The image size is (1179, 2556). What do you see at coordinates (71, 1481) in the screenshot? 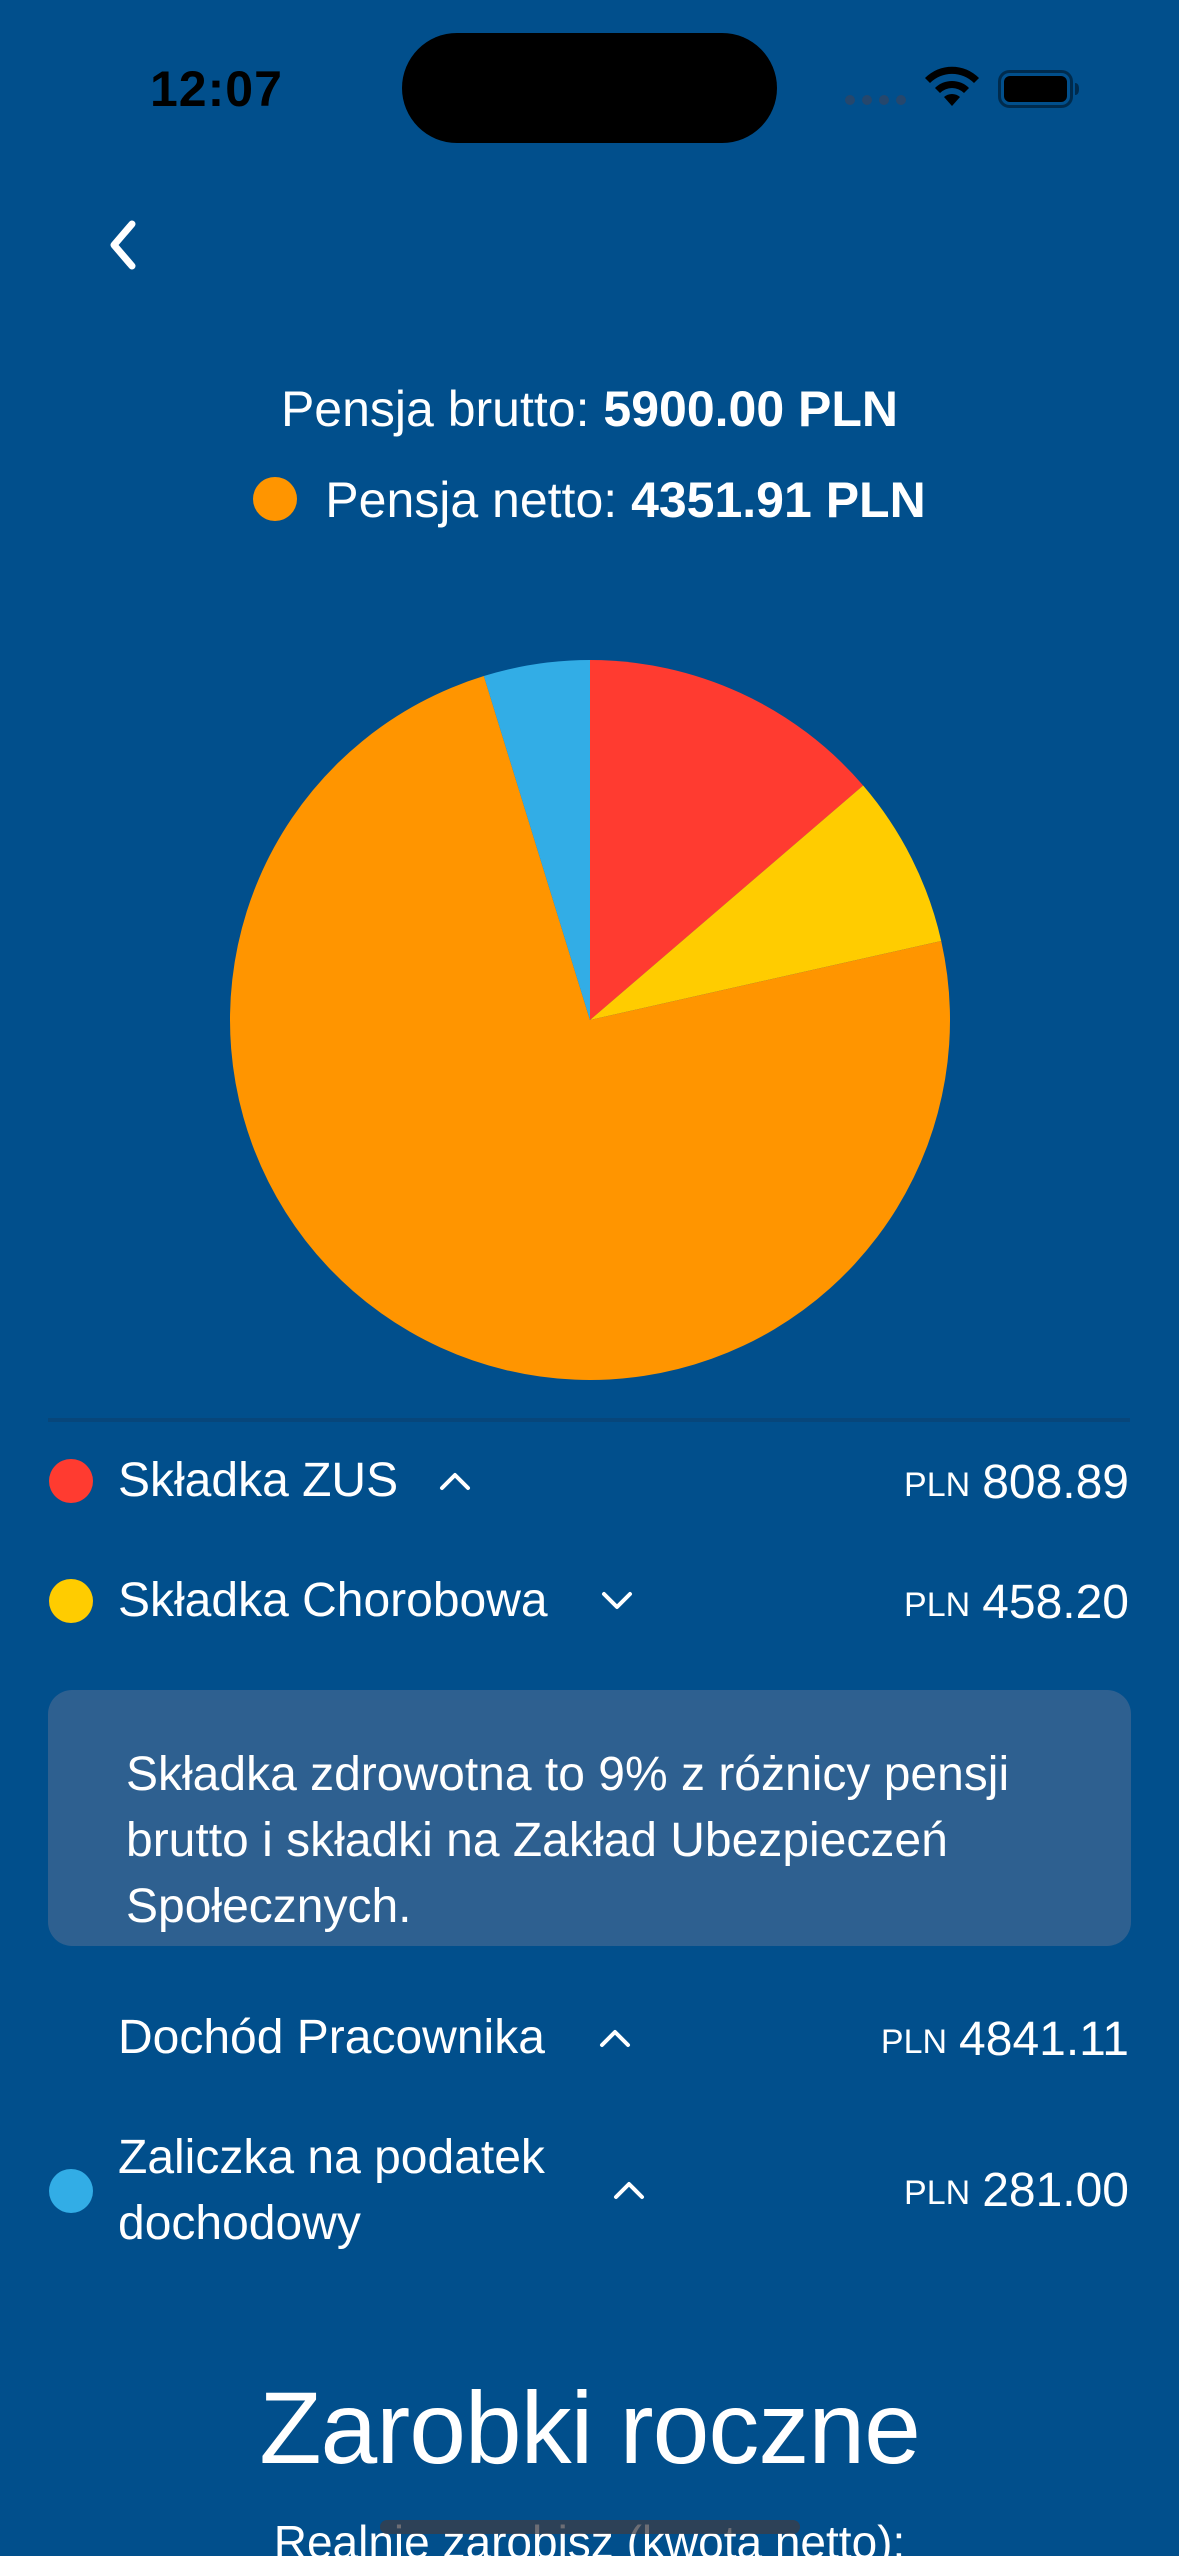
I see `zus-color-dot` at bounding box center [71, 1481].